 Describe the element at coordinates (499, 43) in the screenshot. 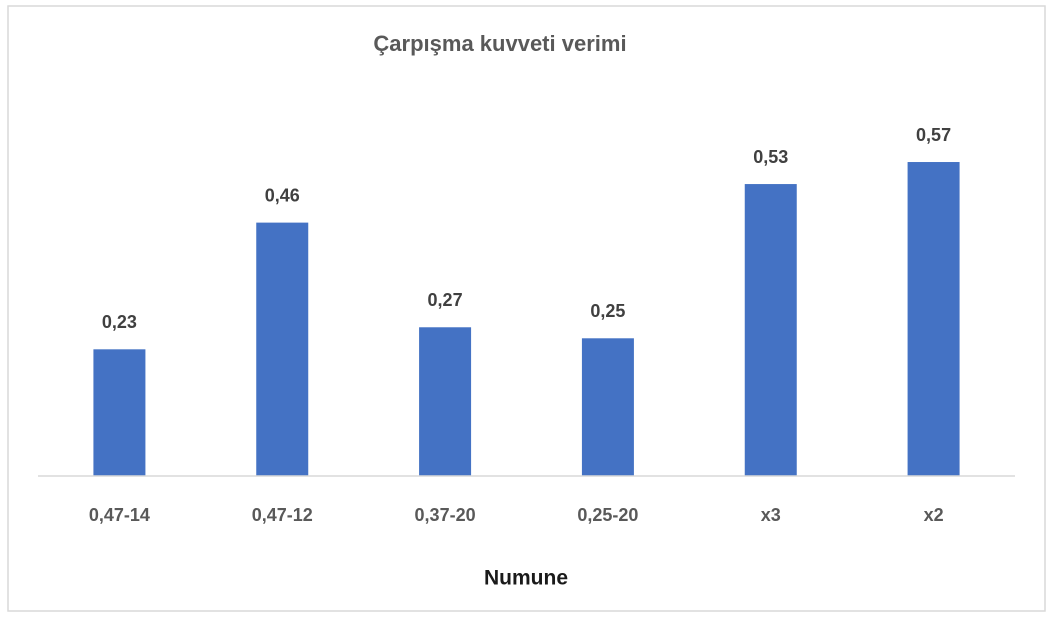

I see `chart-title: Çarpışma kuvveti verimi` at that location.